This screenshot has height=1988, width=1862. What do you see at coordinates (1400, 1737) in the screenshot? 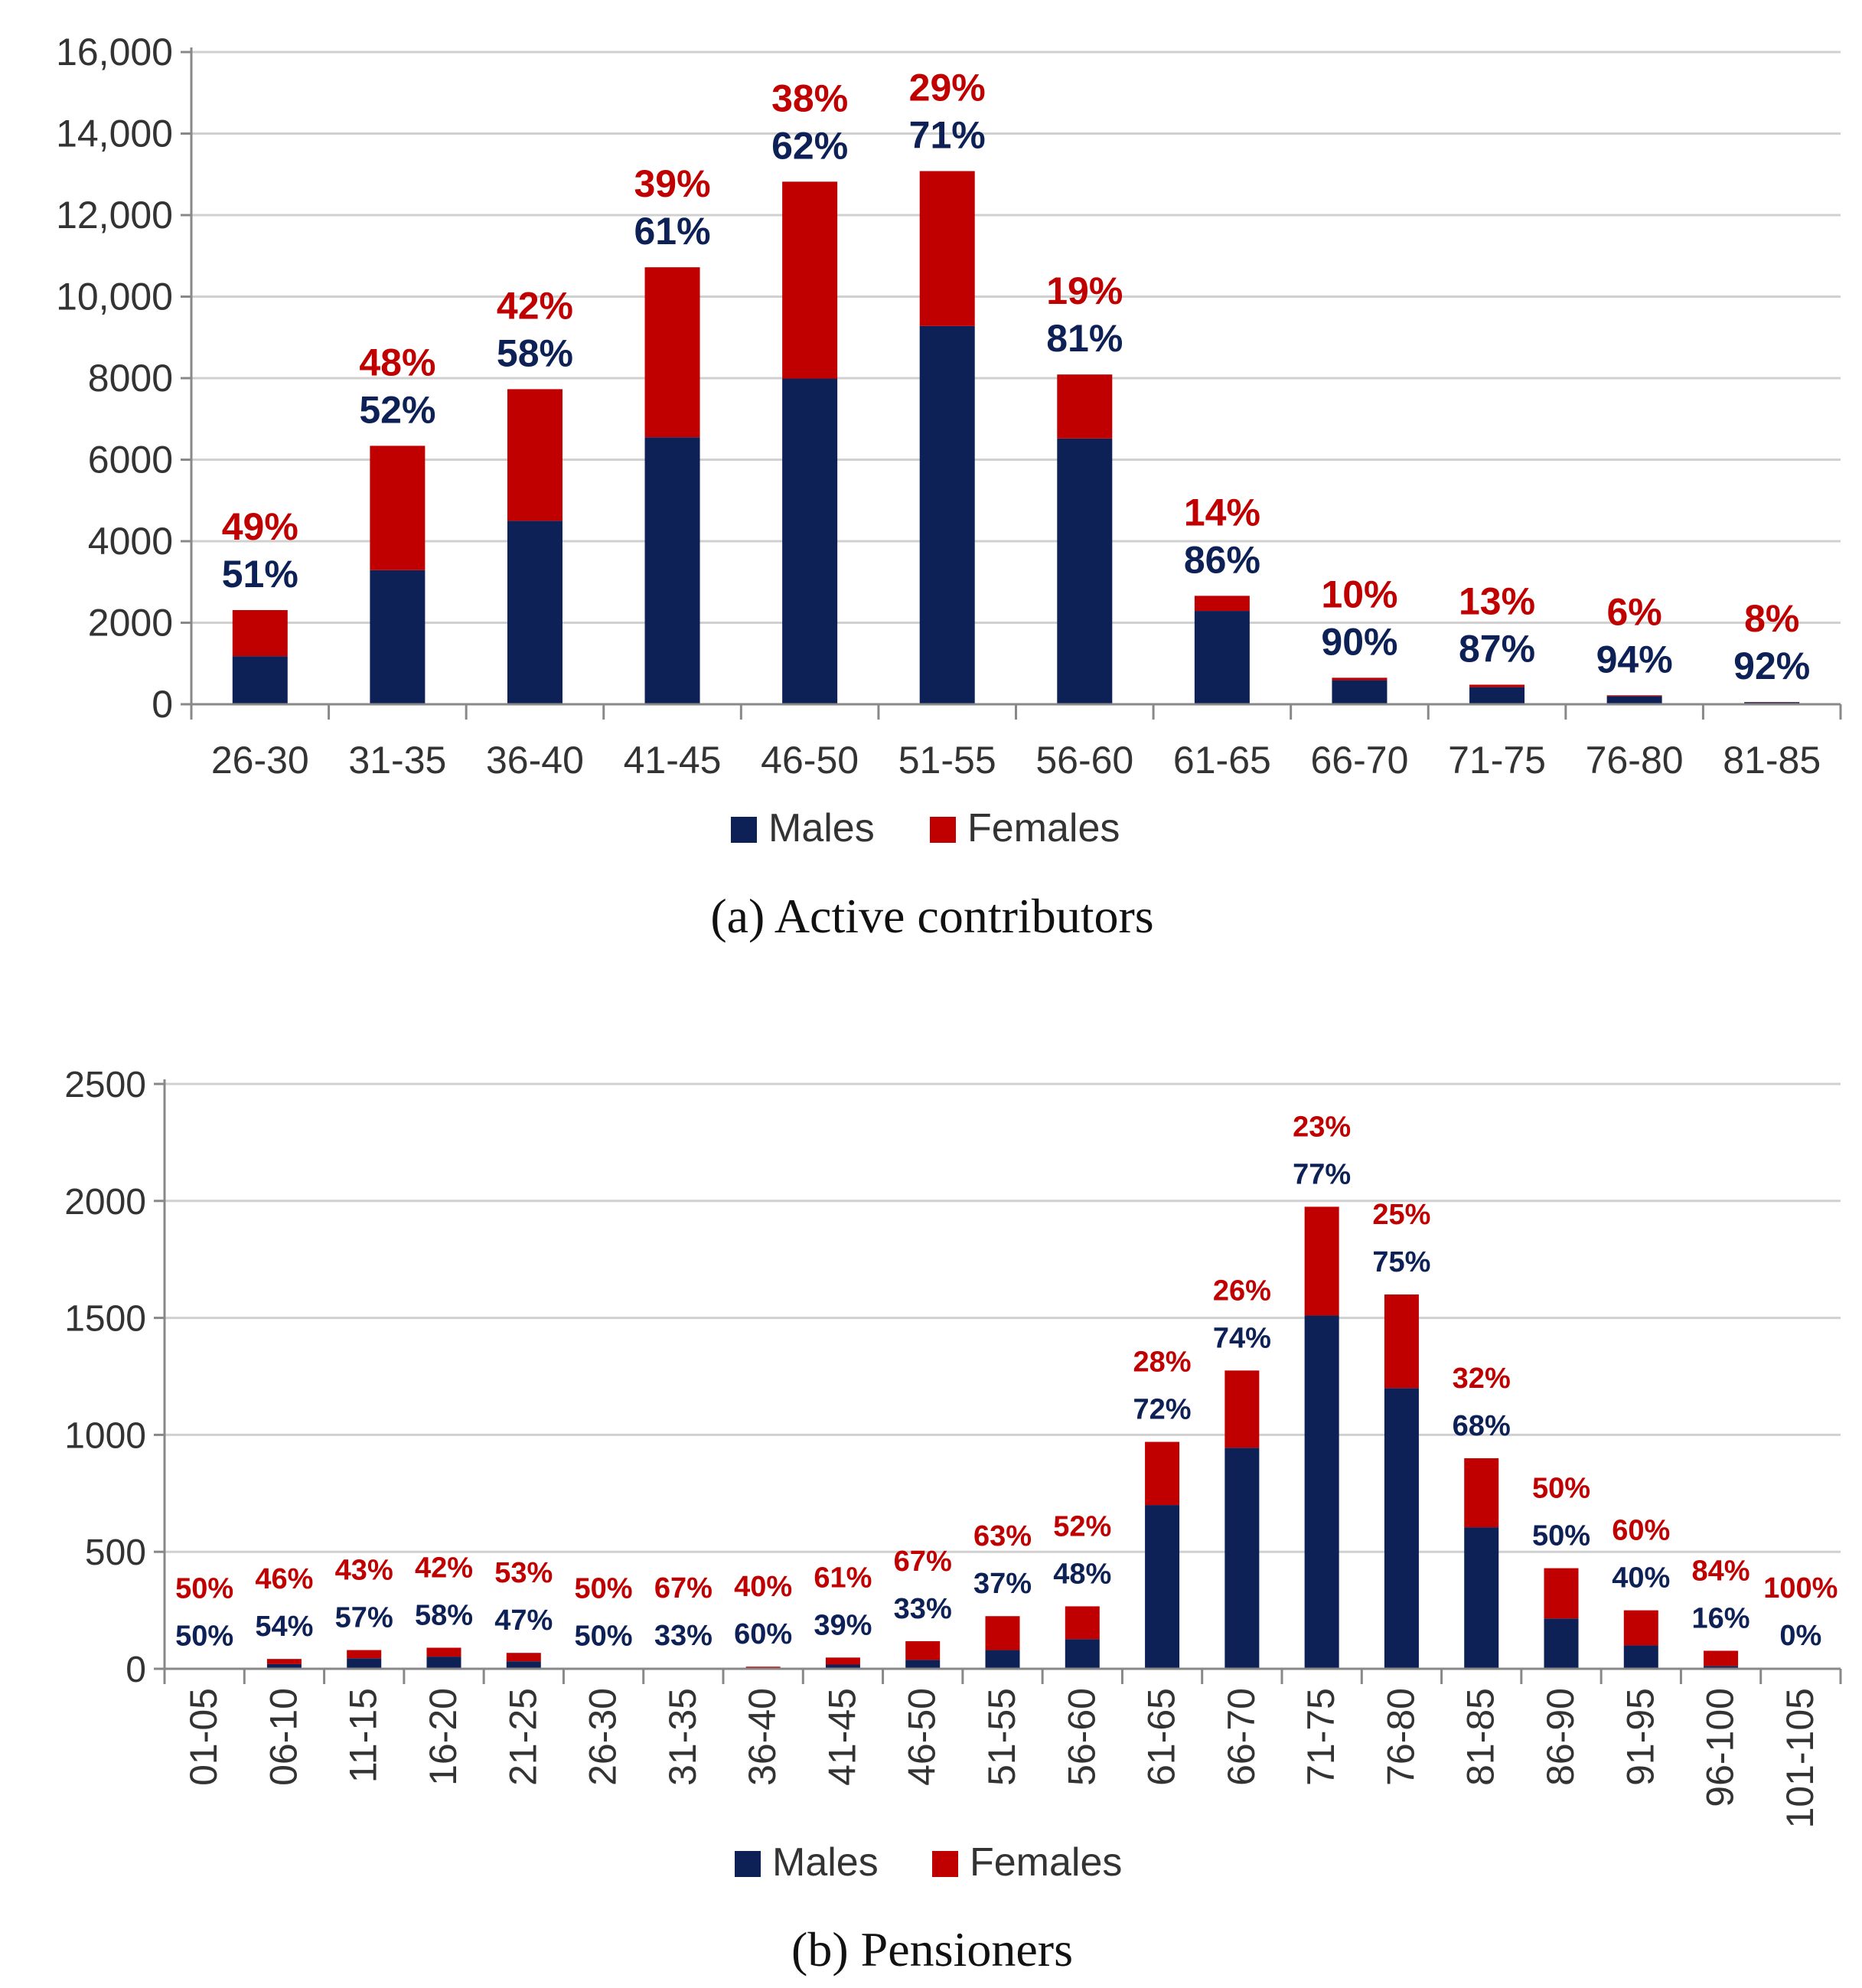
I see `x-tick-label: 76-80` at bounding box center [1400, 1737].